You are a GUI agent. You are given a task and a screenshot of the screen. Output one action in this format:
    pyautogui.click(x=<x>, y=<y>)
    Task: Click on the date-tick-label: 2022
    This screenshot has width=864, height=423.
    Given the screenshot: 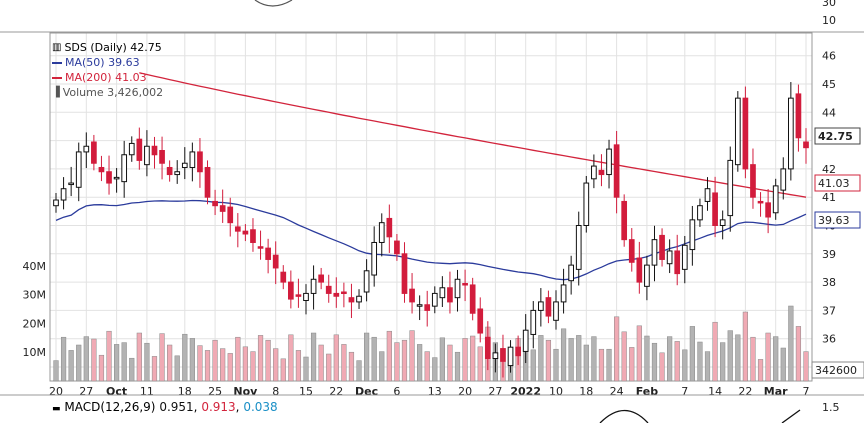 What is the action you would take?
    pyautogui.click(x=525, y=391)
    